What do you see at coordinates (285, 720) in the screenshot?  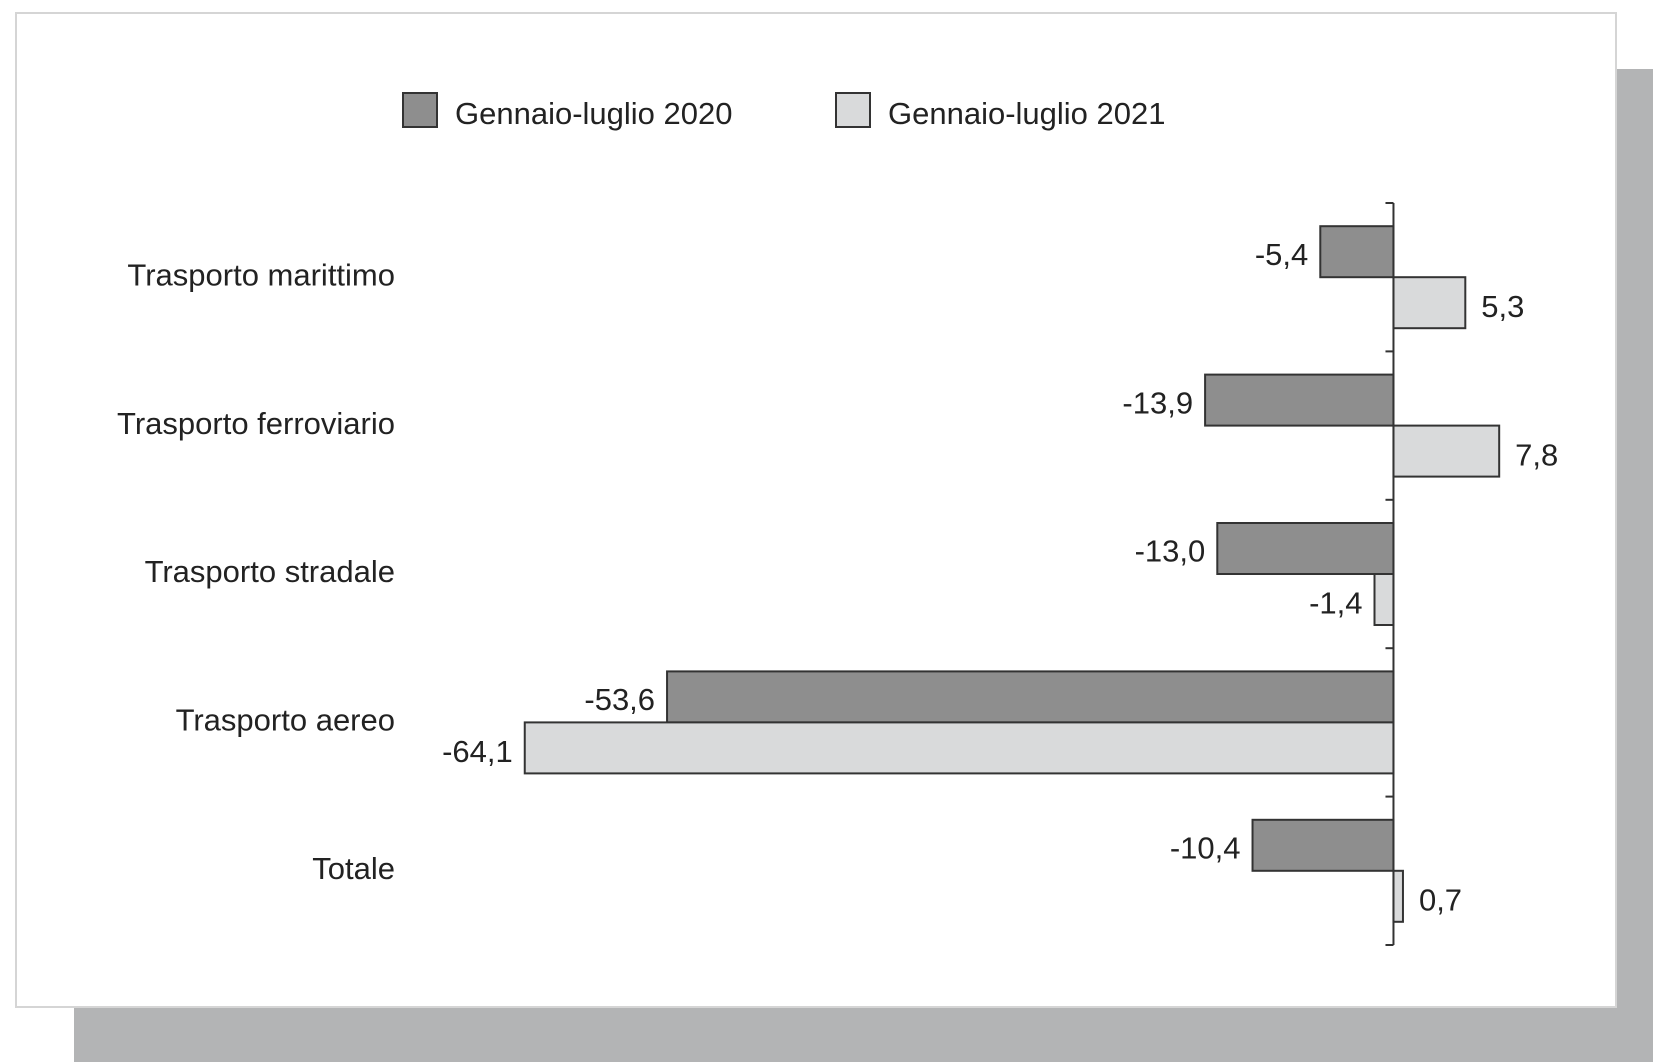 I see `category-label: Trasporto aereo` at bounding box center [285, 720].